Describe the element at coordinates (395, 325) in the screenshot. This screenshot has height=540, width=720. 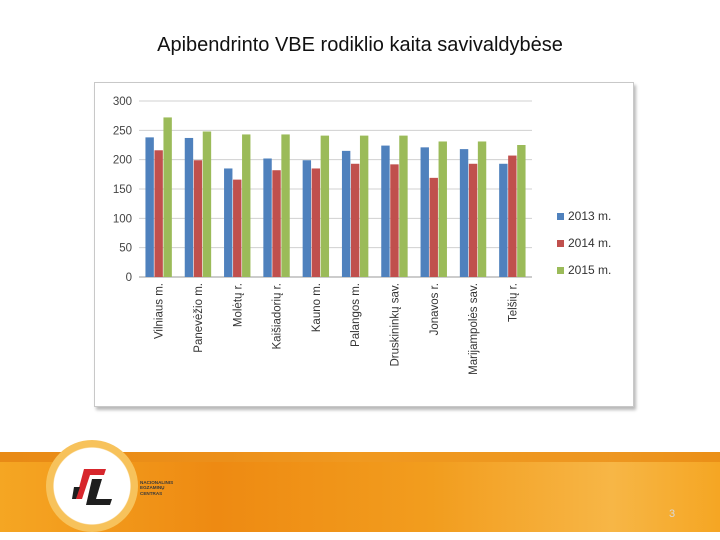
I see `x-category-label: Druskininkų sav.` at that location.